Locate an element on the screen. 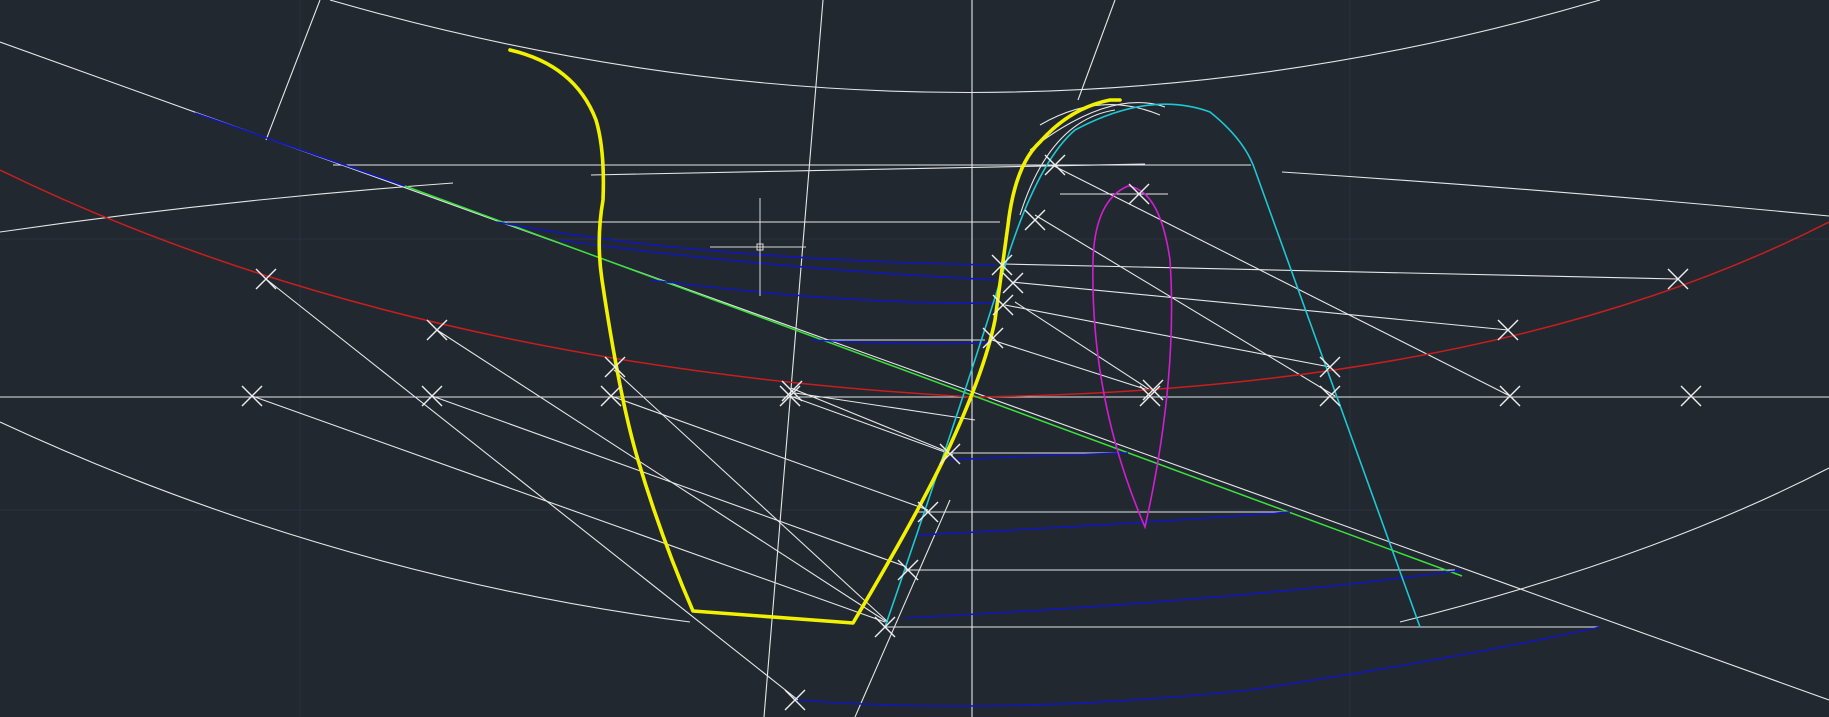 Image resolution: width=1829 pixels, height=717 pixels. left-diagonal-line is located at coordinates (227, 207).